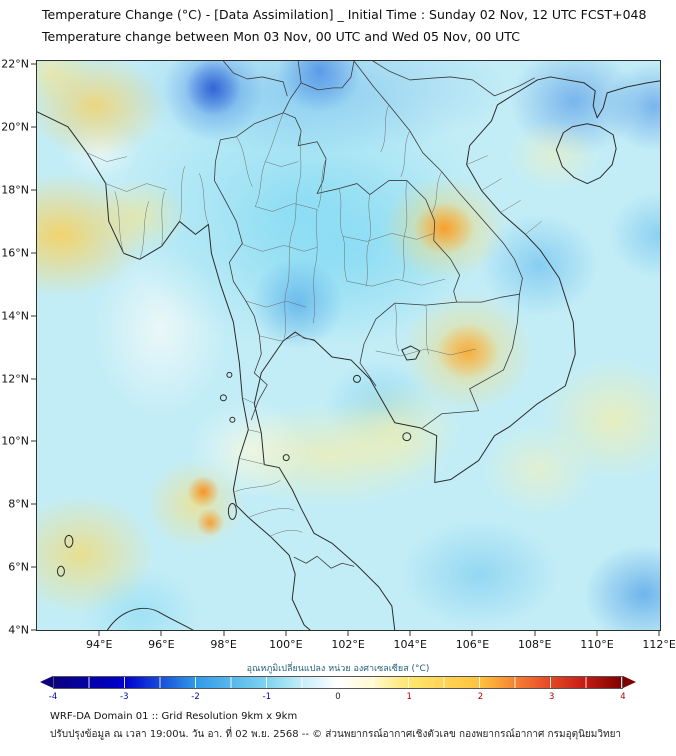 This screenshot has height=756, width=676. I want to click on colorbar-tick-label: 4, so click(623, 697).